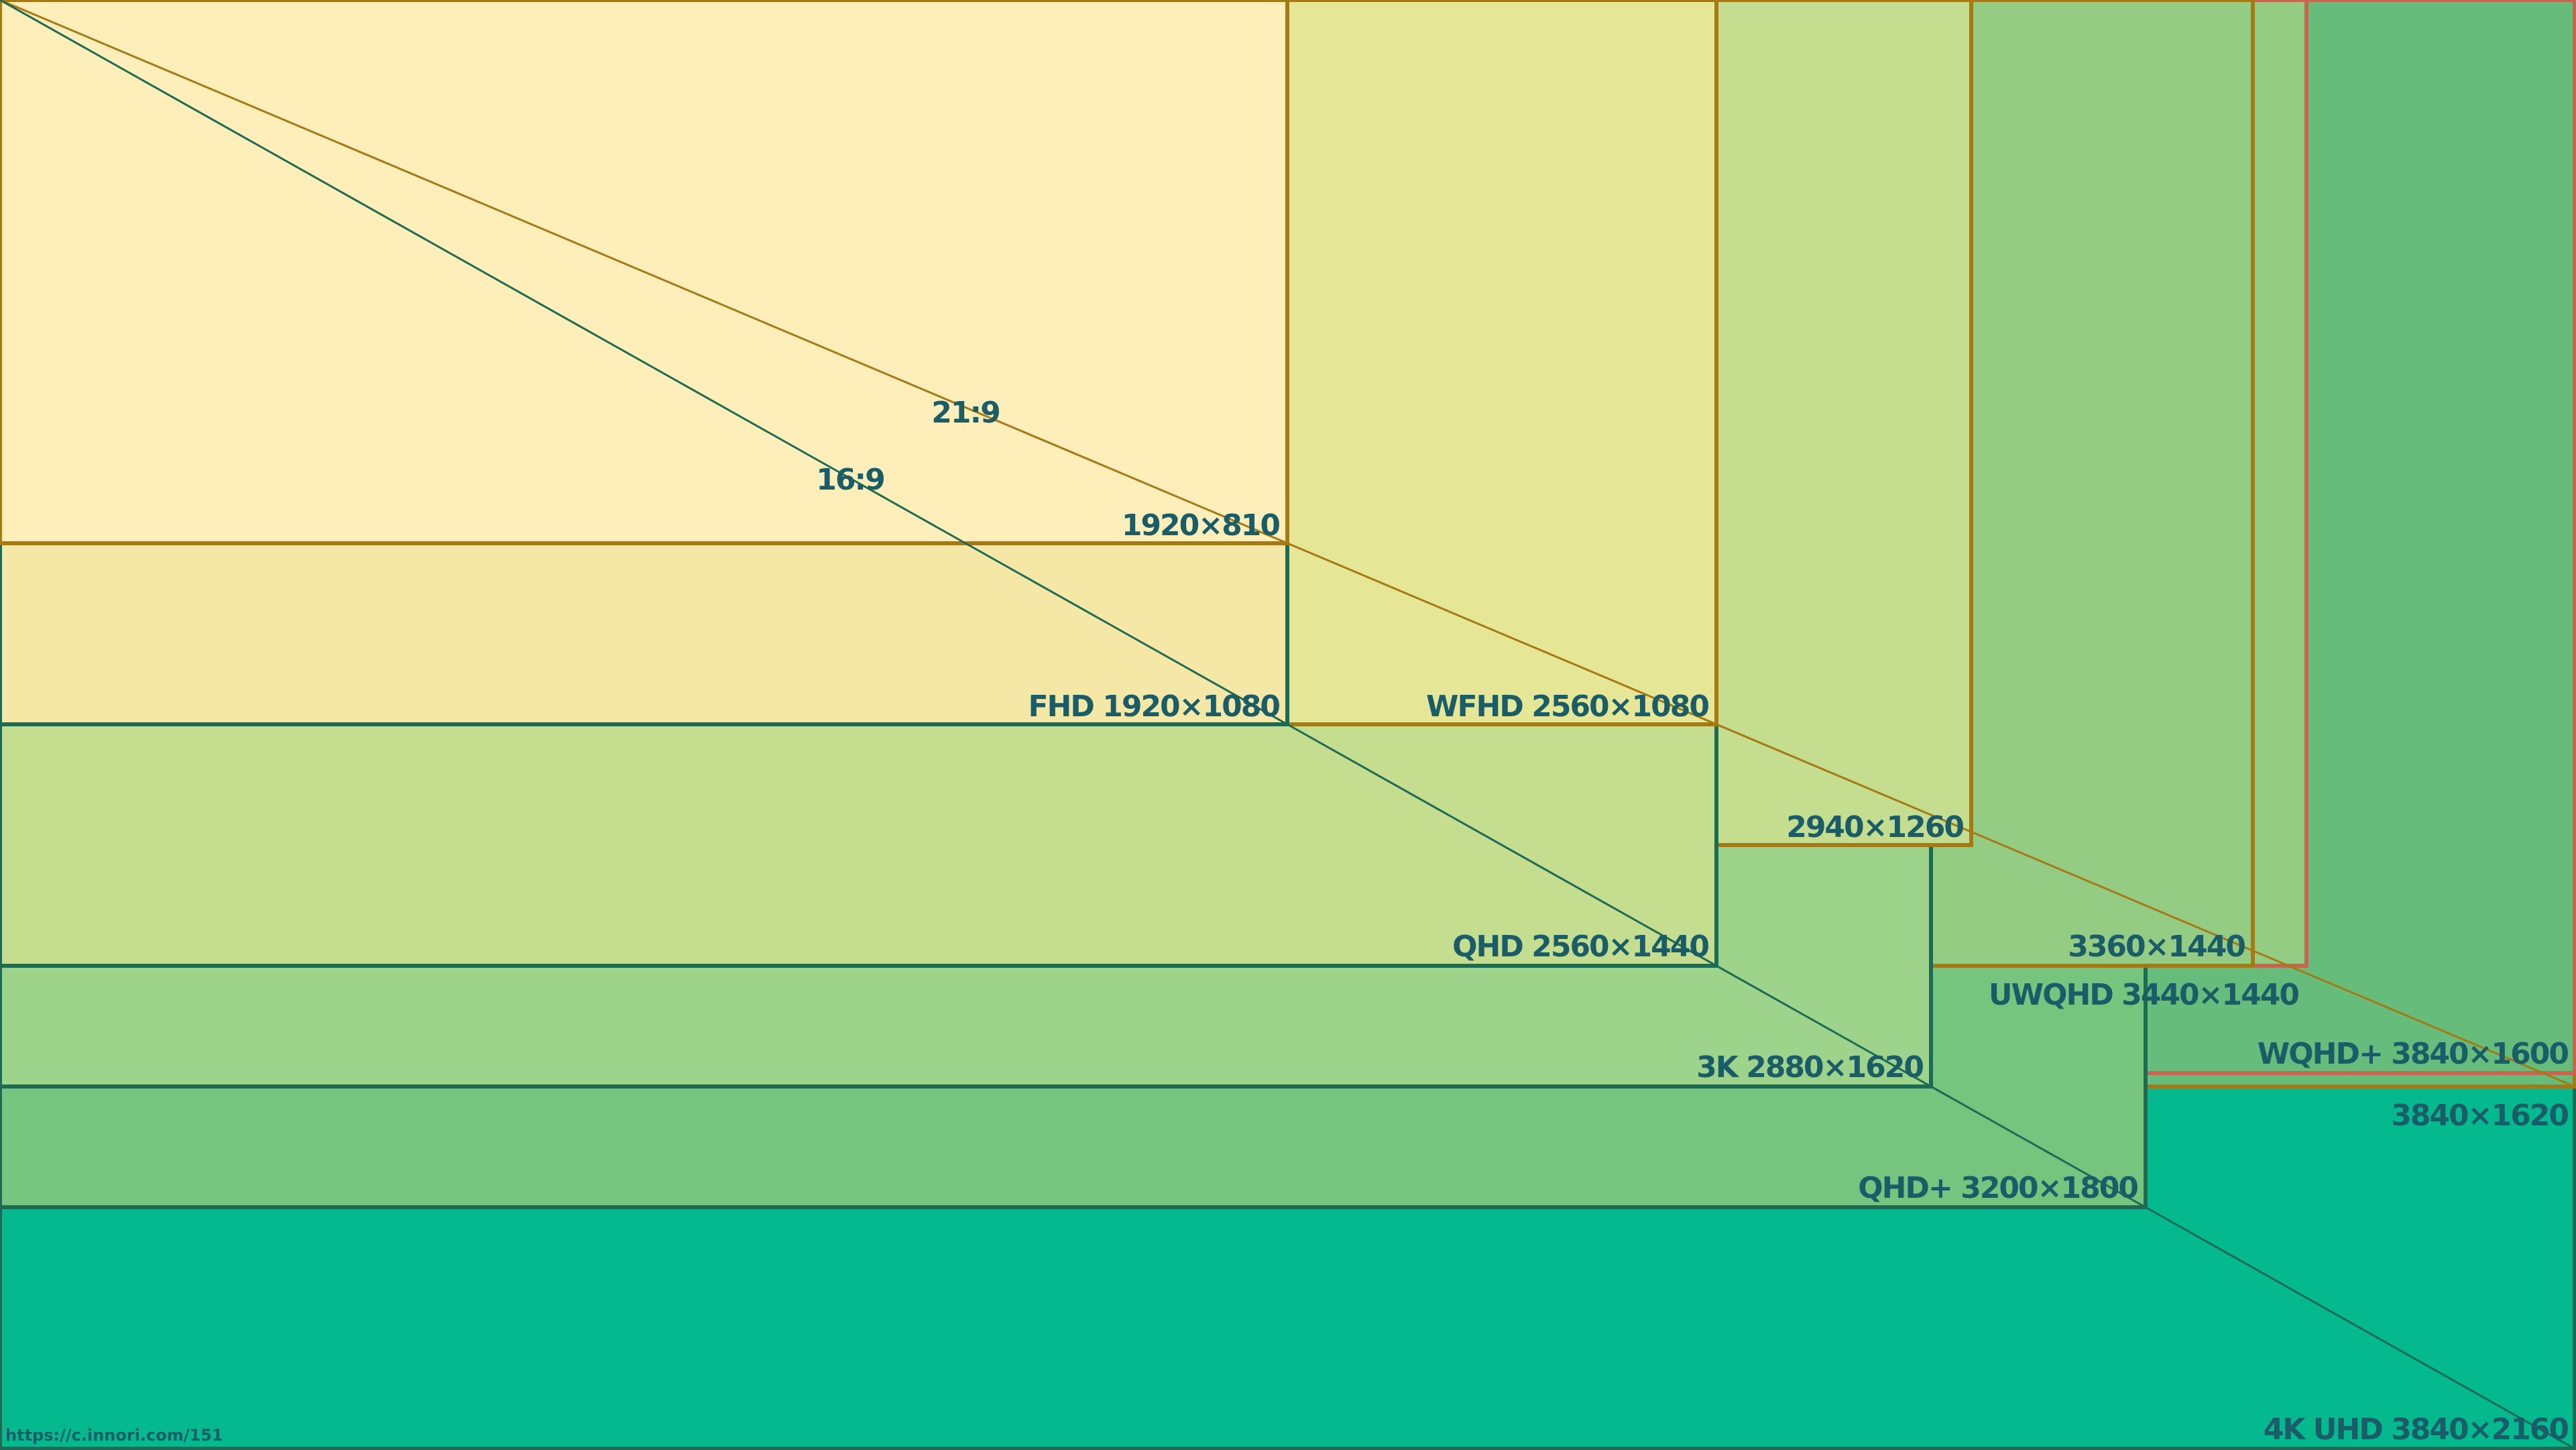 Image resolution: width=2576 pixels, height=1450 pixels. Describe the element at coordinates (965, 413) in the screenshot. I see `ratio-label: 21:9` at that location.